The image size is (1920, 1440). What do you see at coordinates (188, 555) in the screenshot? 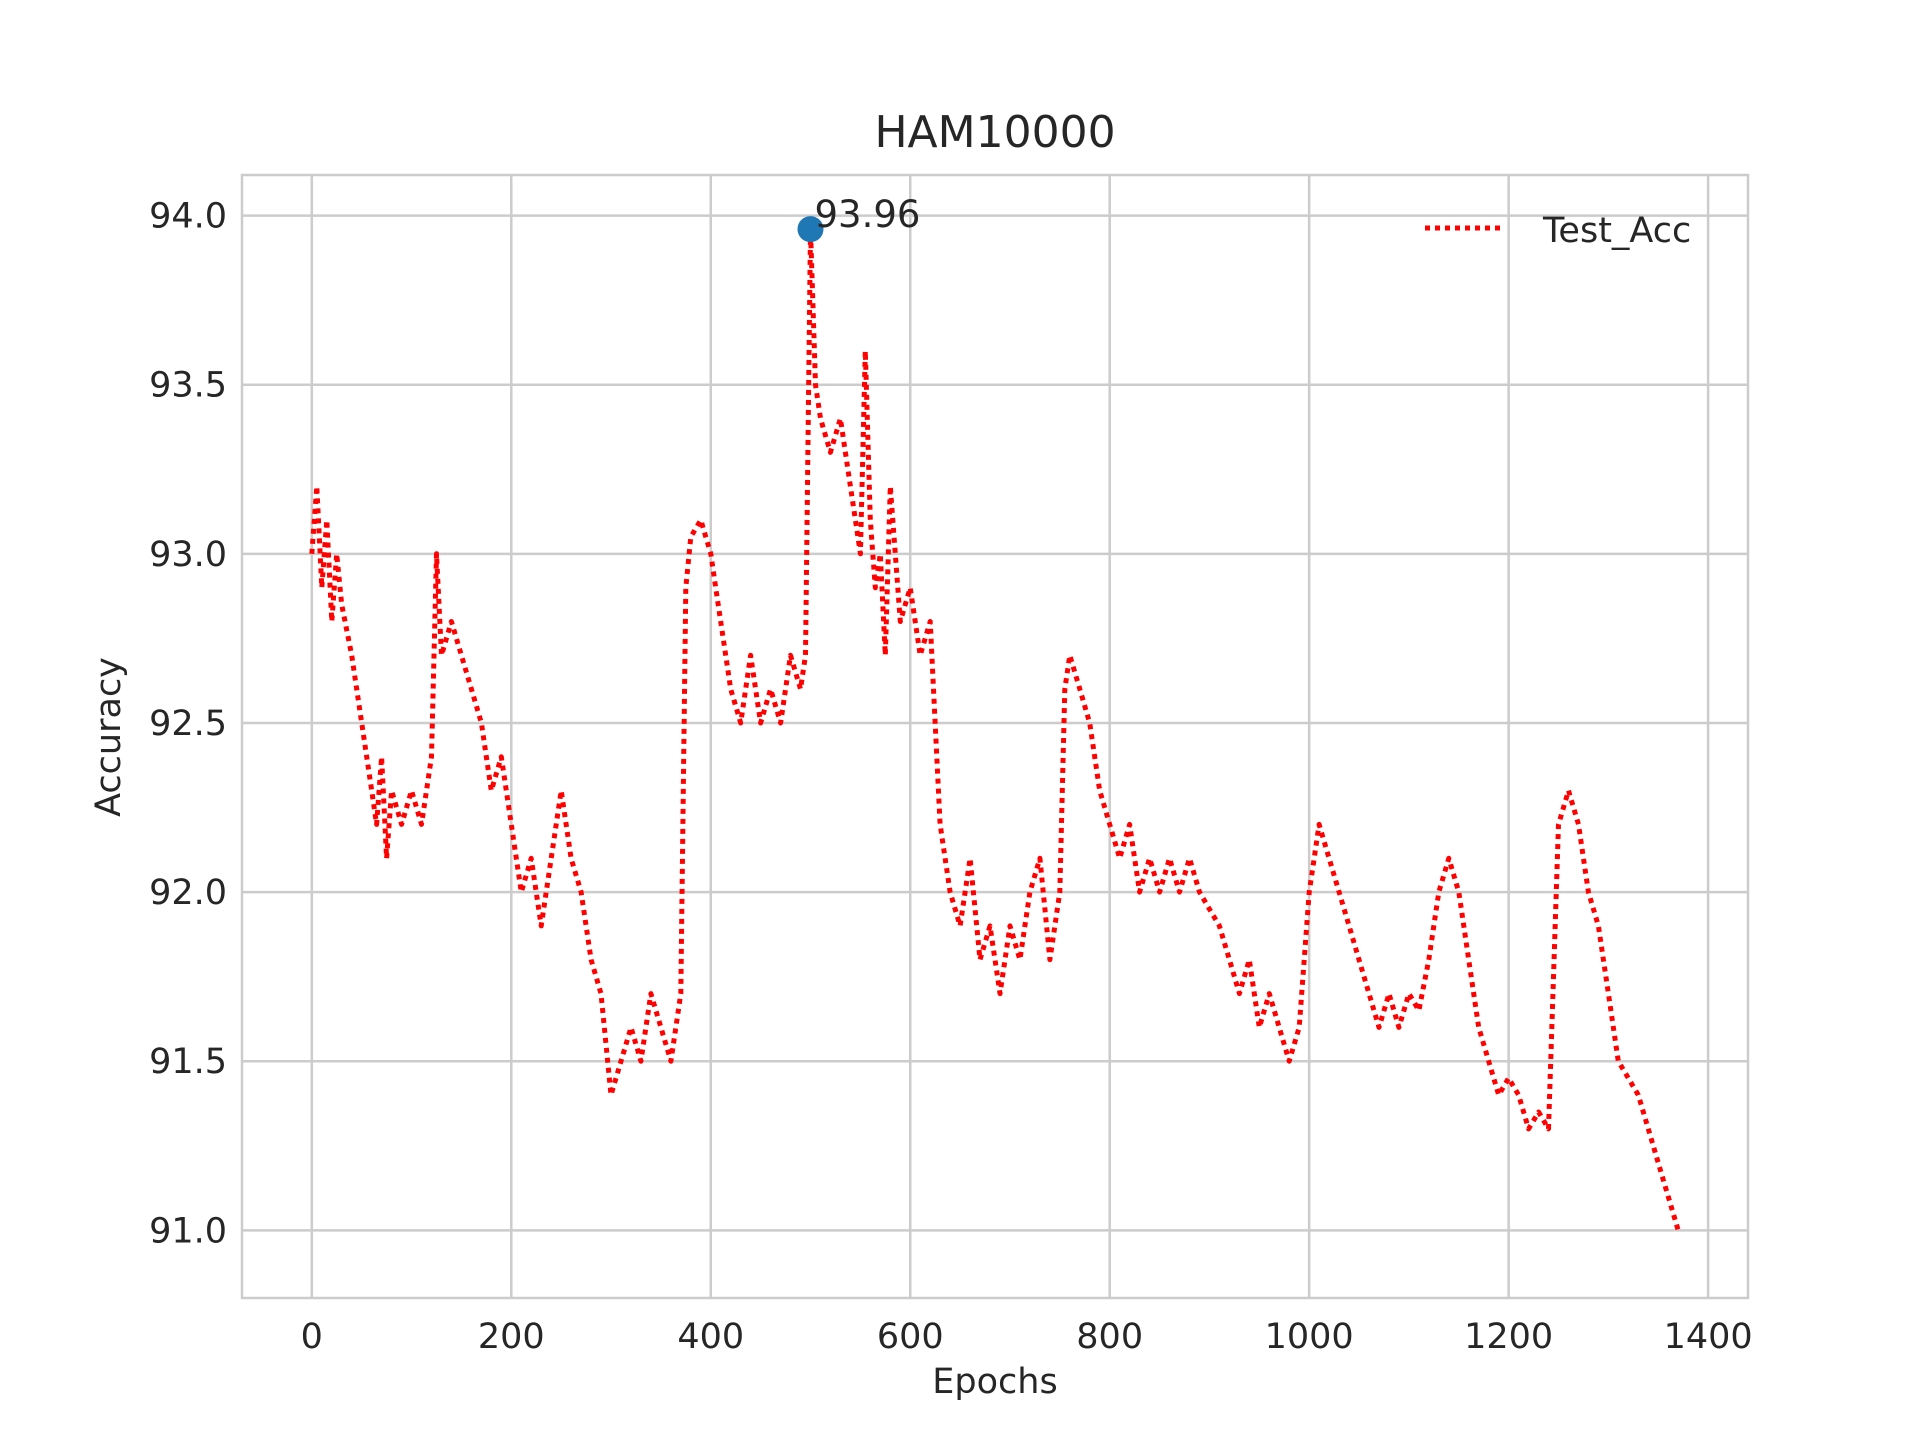
I see `y-tick-label: 93.0` at bounding box center [188, 555].